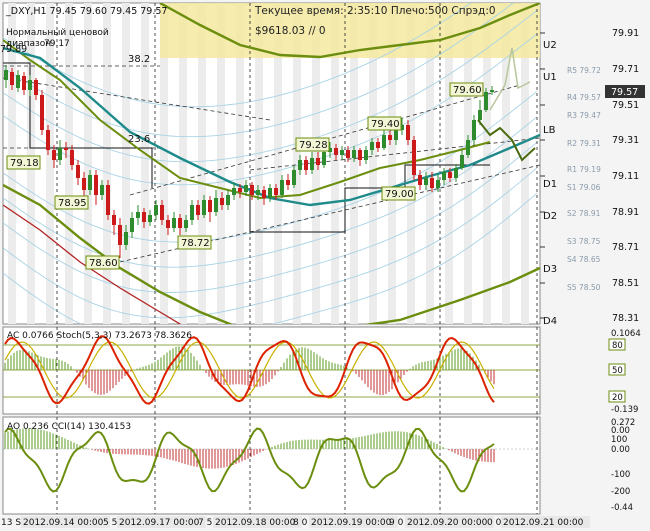 The width and height of the screenshot is (650, 531). I want to click on ac-tick-50: 50, so click(617, 371).